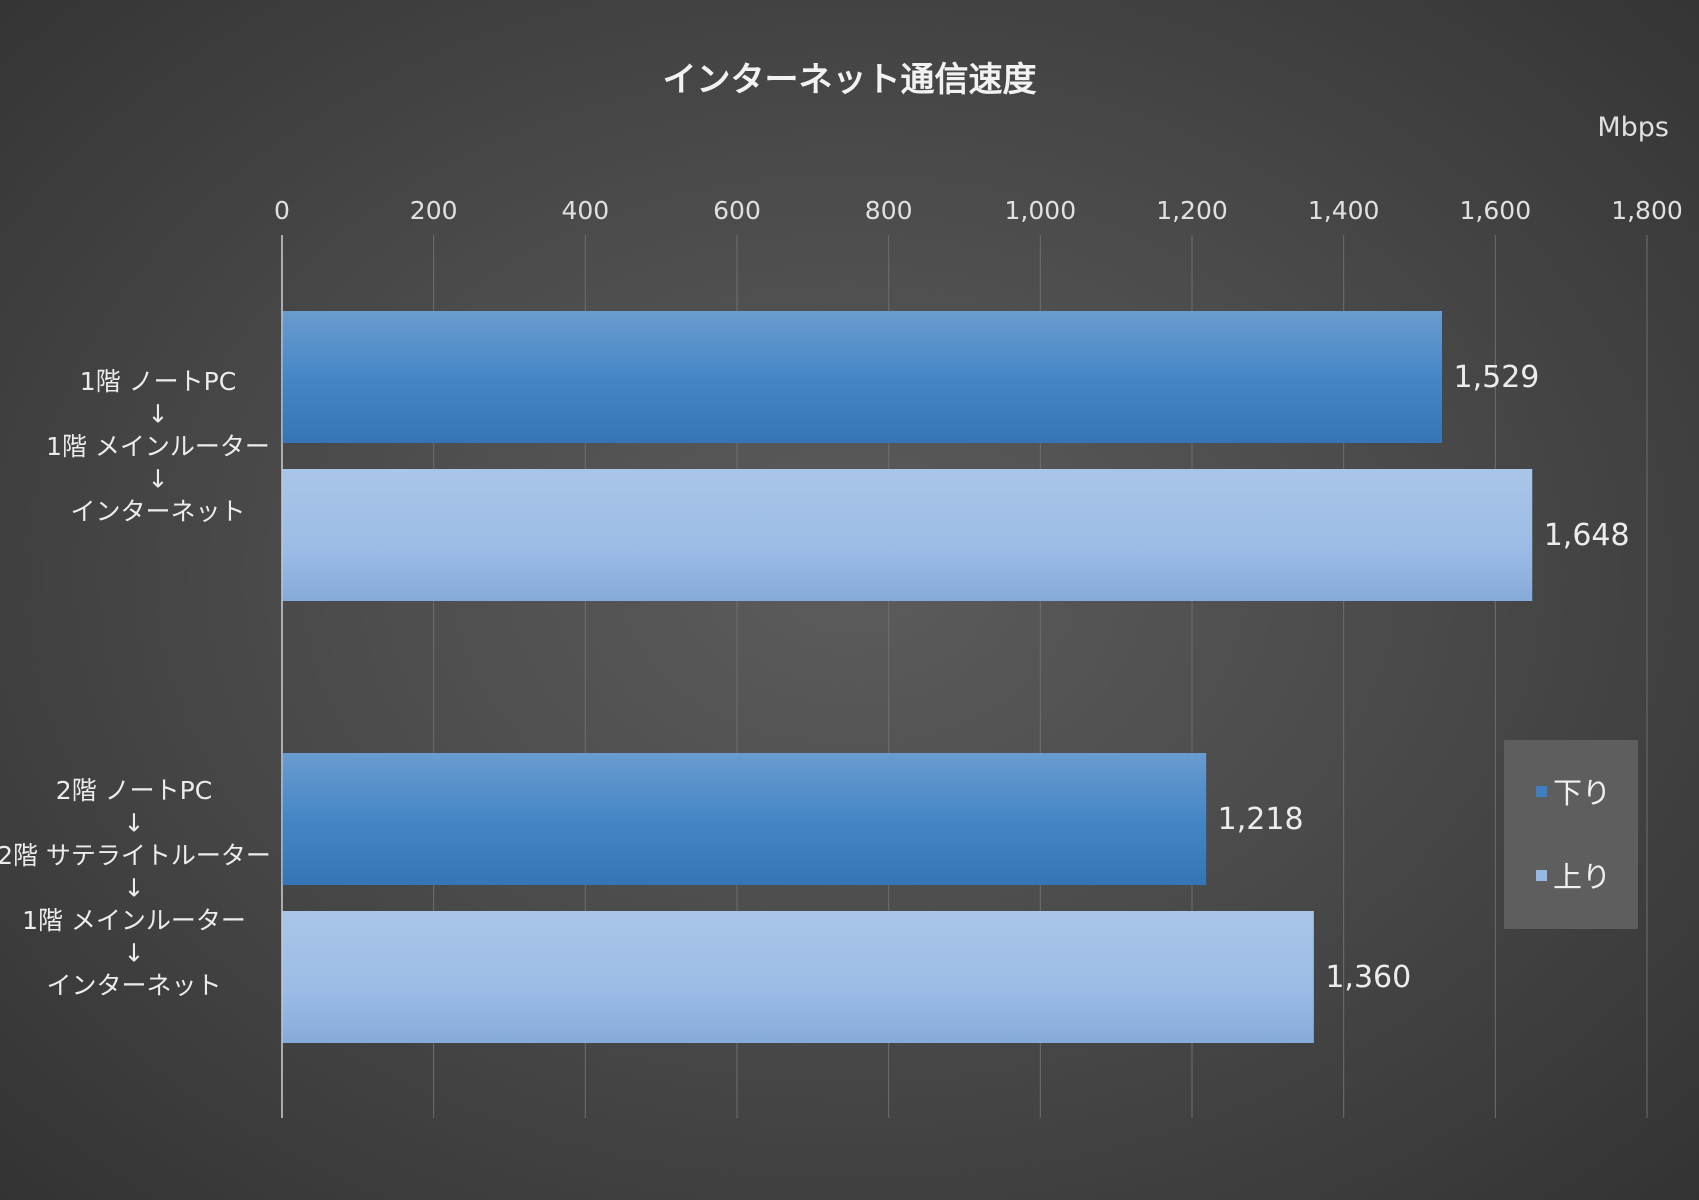 This screenshot has width=1699, height=1200. Describe the element at coordinates (585, 210) in the screenshot. I see `x-tick-label: 400` at that location.